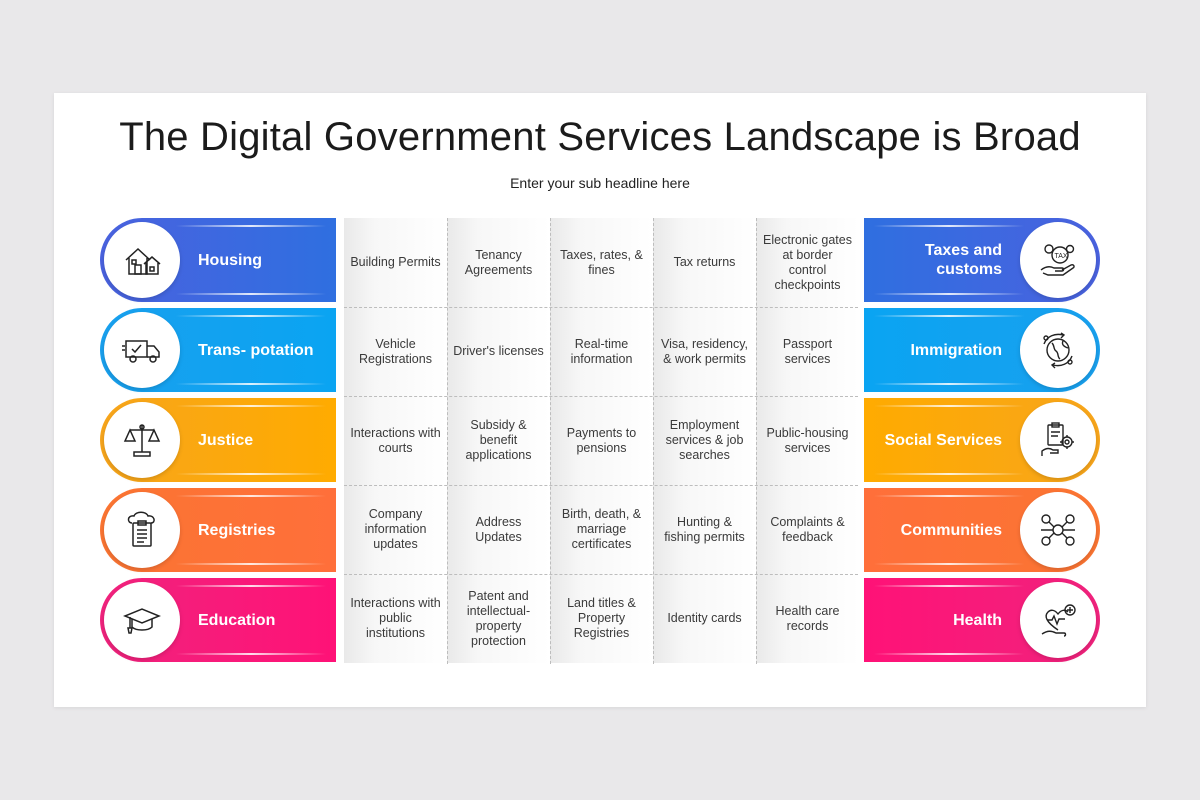 Image resolution: width=1200 pixels, height=800 pixels. Describe the element at coordinates (704, 351) in the screenshot. I see `service-cell: Visa, residency, & work permits` at that location.